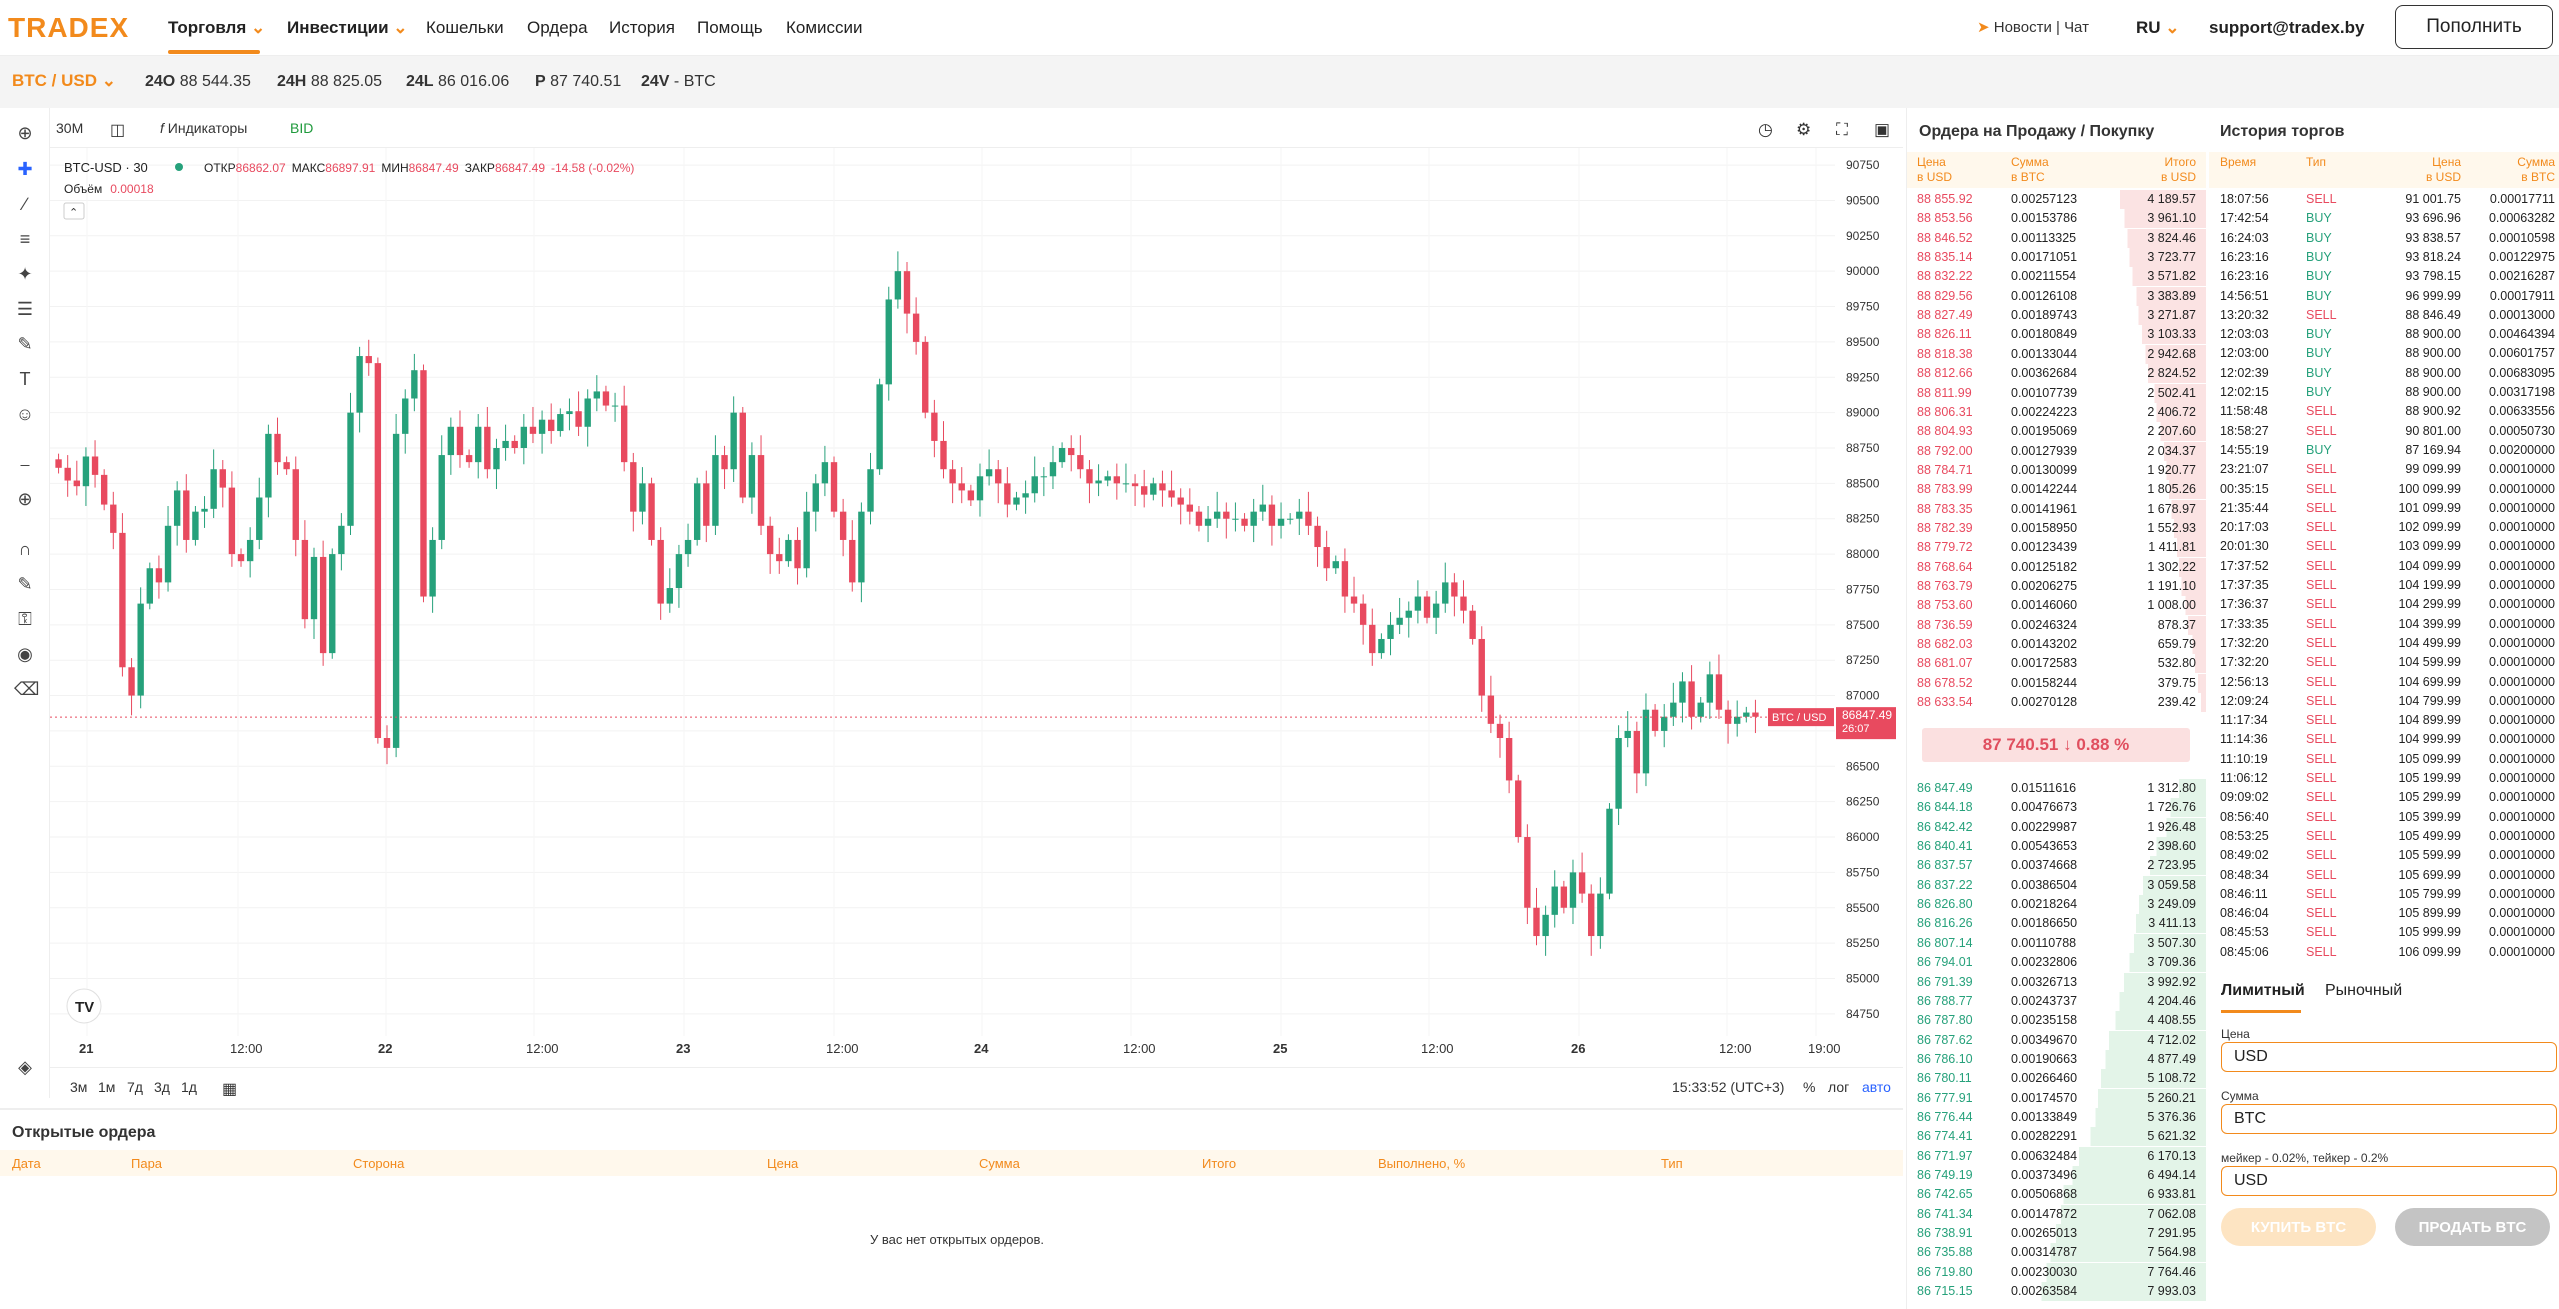 The height and width of the screenshot is (1309, 2559). What do you see at coordinates (25, 239) in the screenshot?
I see `horizontal-lines-icon: ≡` at bounding box center [25, 239].